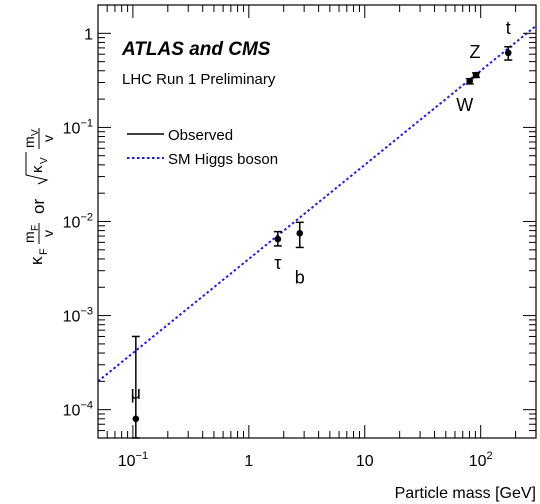 This screenshot has width=540, height=504. Describe the element at coordinates (36, 260) in the screenshot. I see `ylabel-kappa-f: κ` at that location.